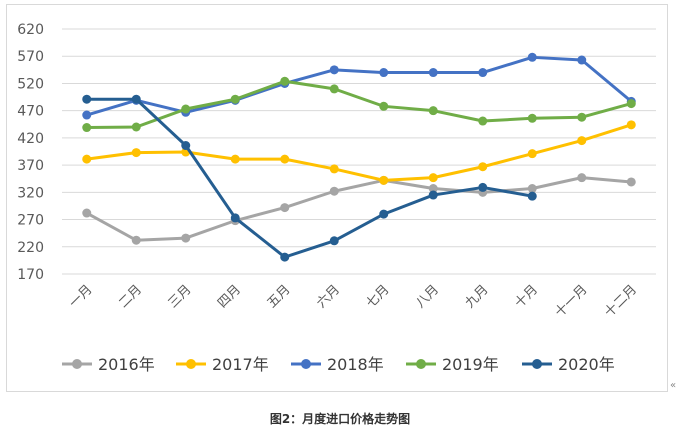 The image size is (680, 437). I want to click on series-2018年, so click(359, 86).